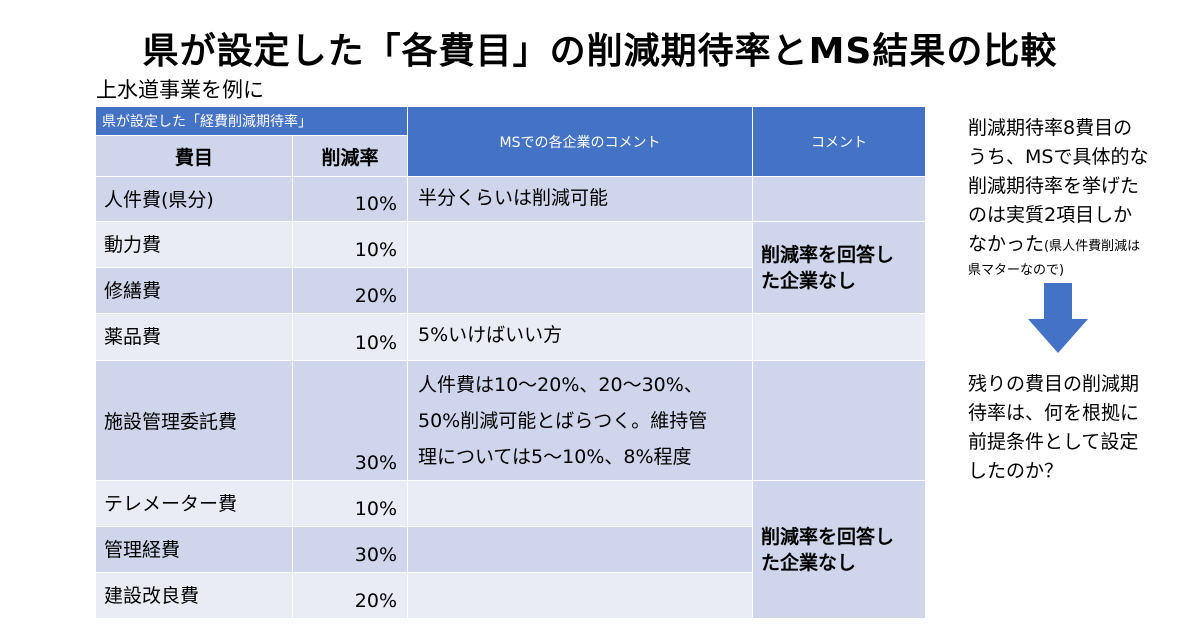 The image size is (1200, 639). I want to click on item-cell: 施設管理委託費, so click(194, 420).